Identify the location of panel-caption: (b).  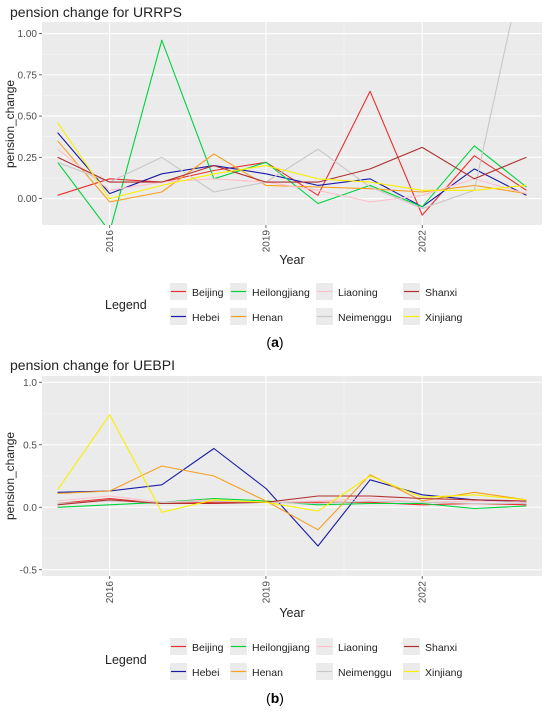
(275, 698).